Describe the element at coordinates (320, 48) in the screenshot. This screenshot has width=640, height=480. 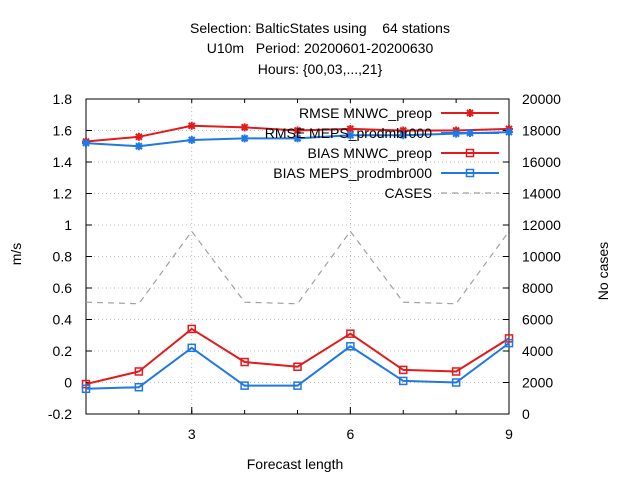
I see `chart-title-line-2: U10m Period: 20200601-20200630` at that location.